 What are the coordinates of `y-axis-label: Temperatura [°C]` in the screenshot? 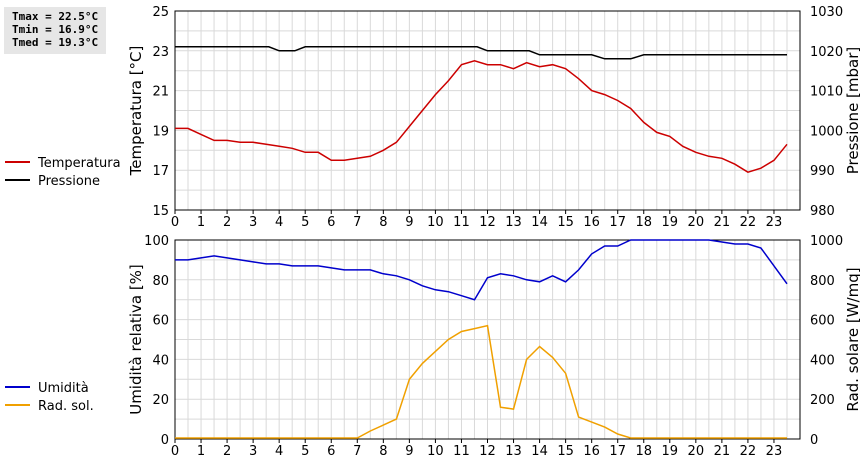 It's located at (136, 111).